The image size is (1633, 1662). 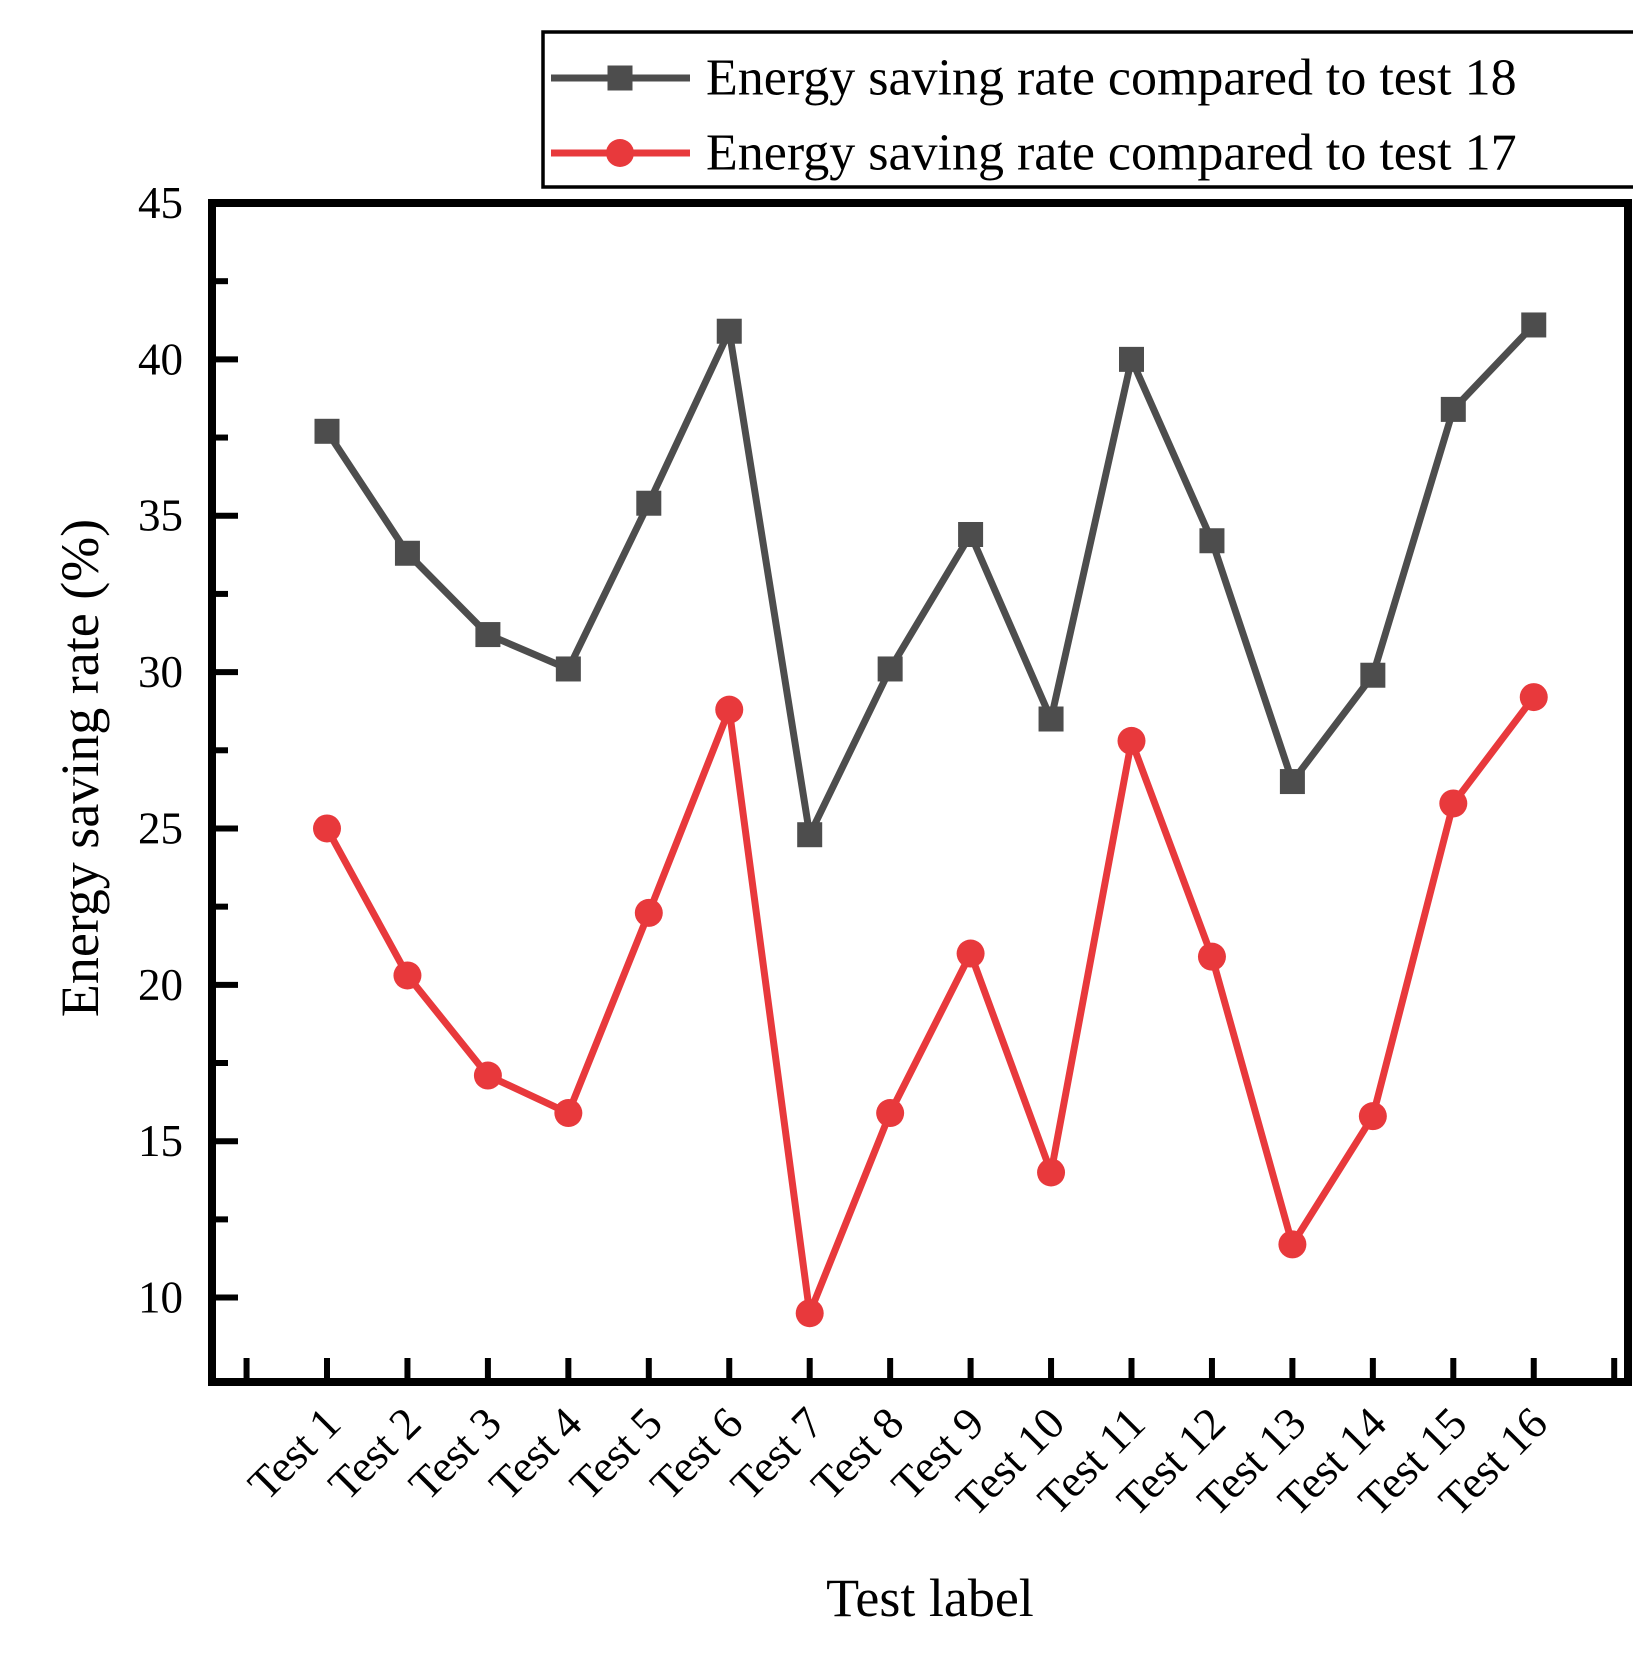 I want to click on y-tick-label: 45, so click(x=160, y=203).